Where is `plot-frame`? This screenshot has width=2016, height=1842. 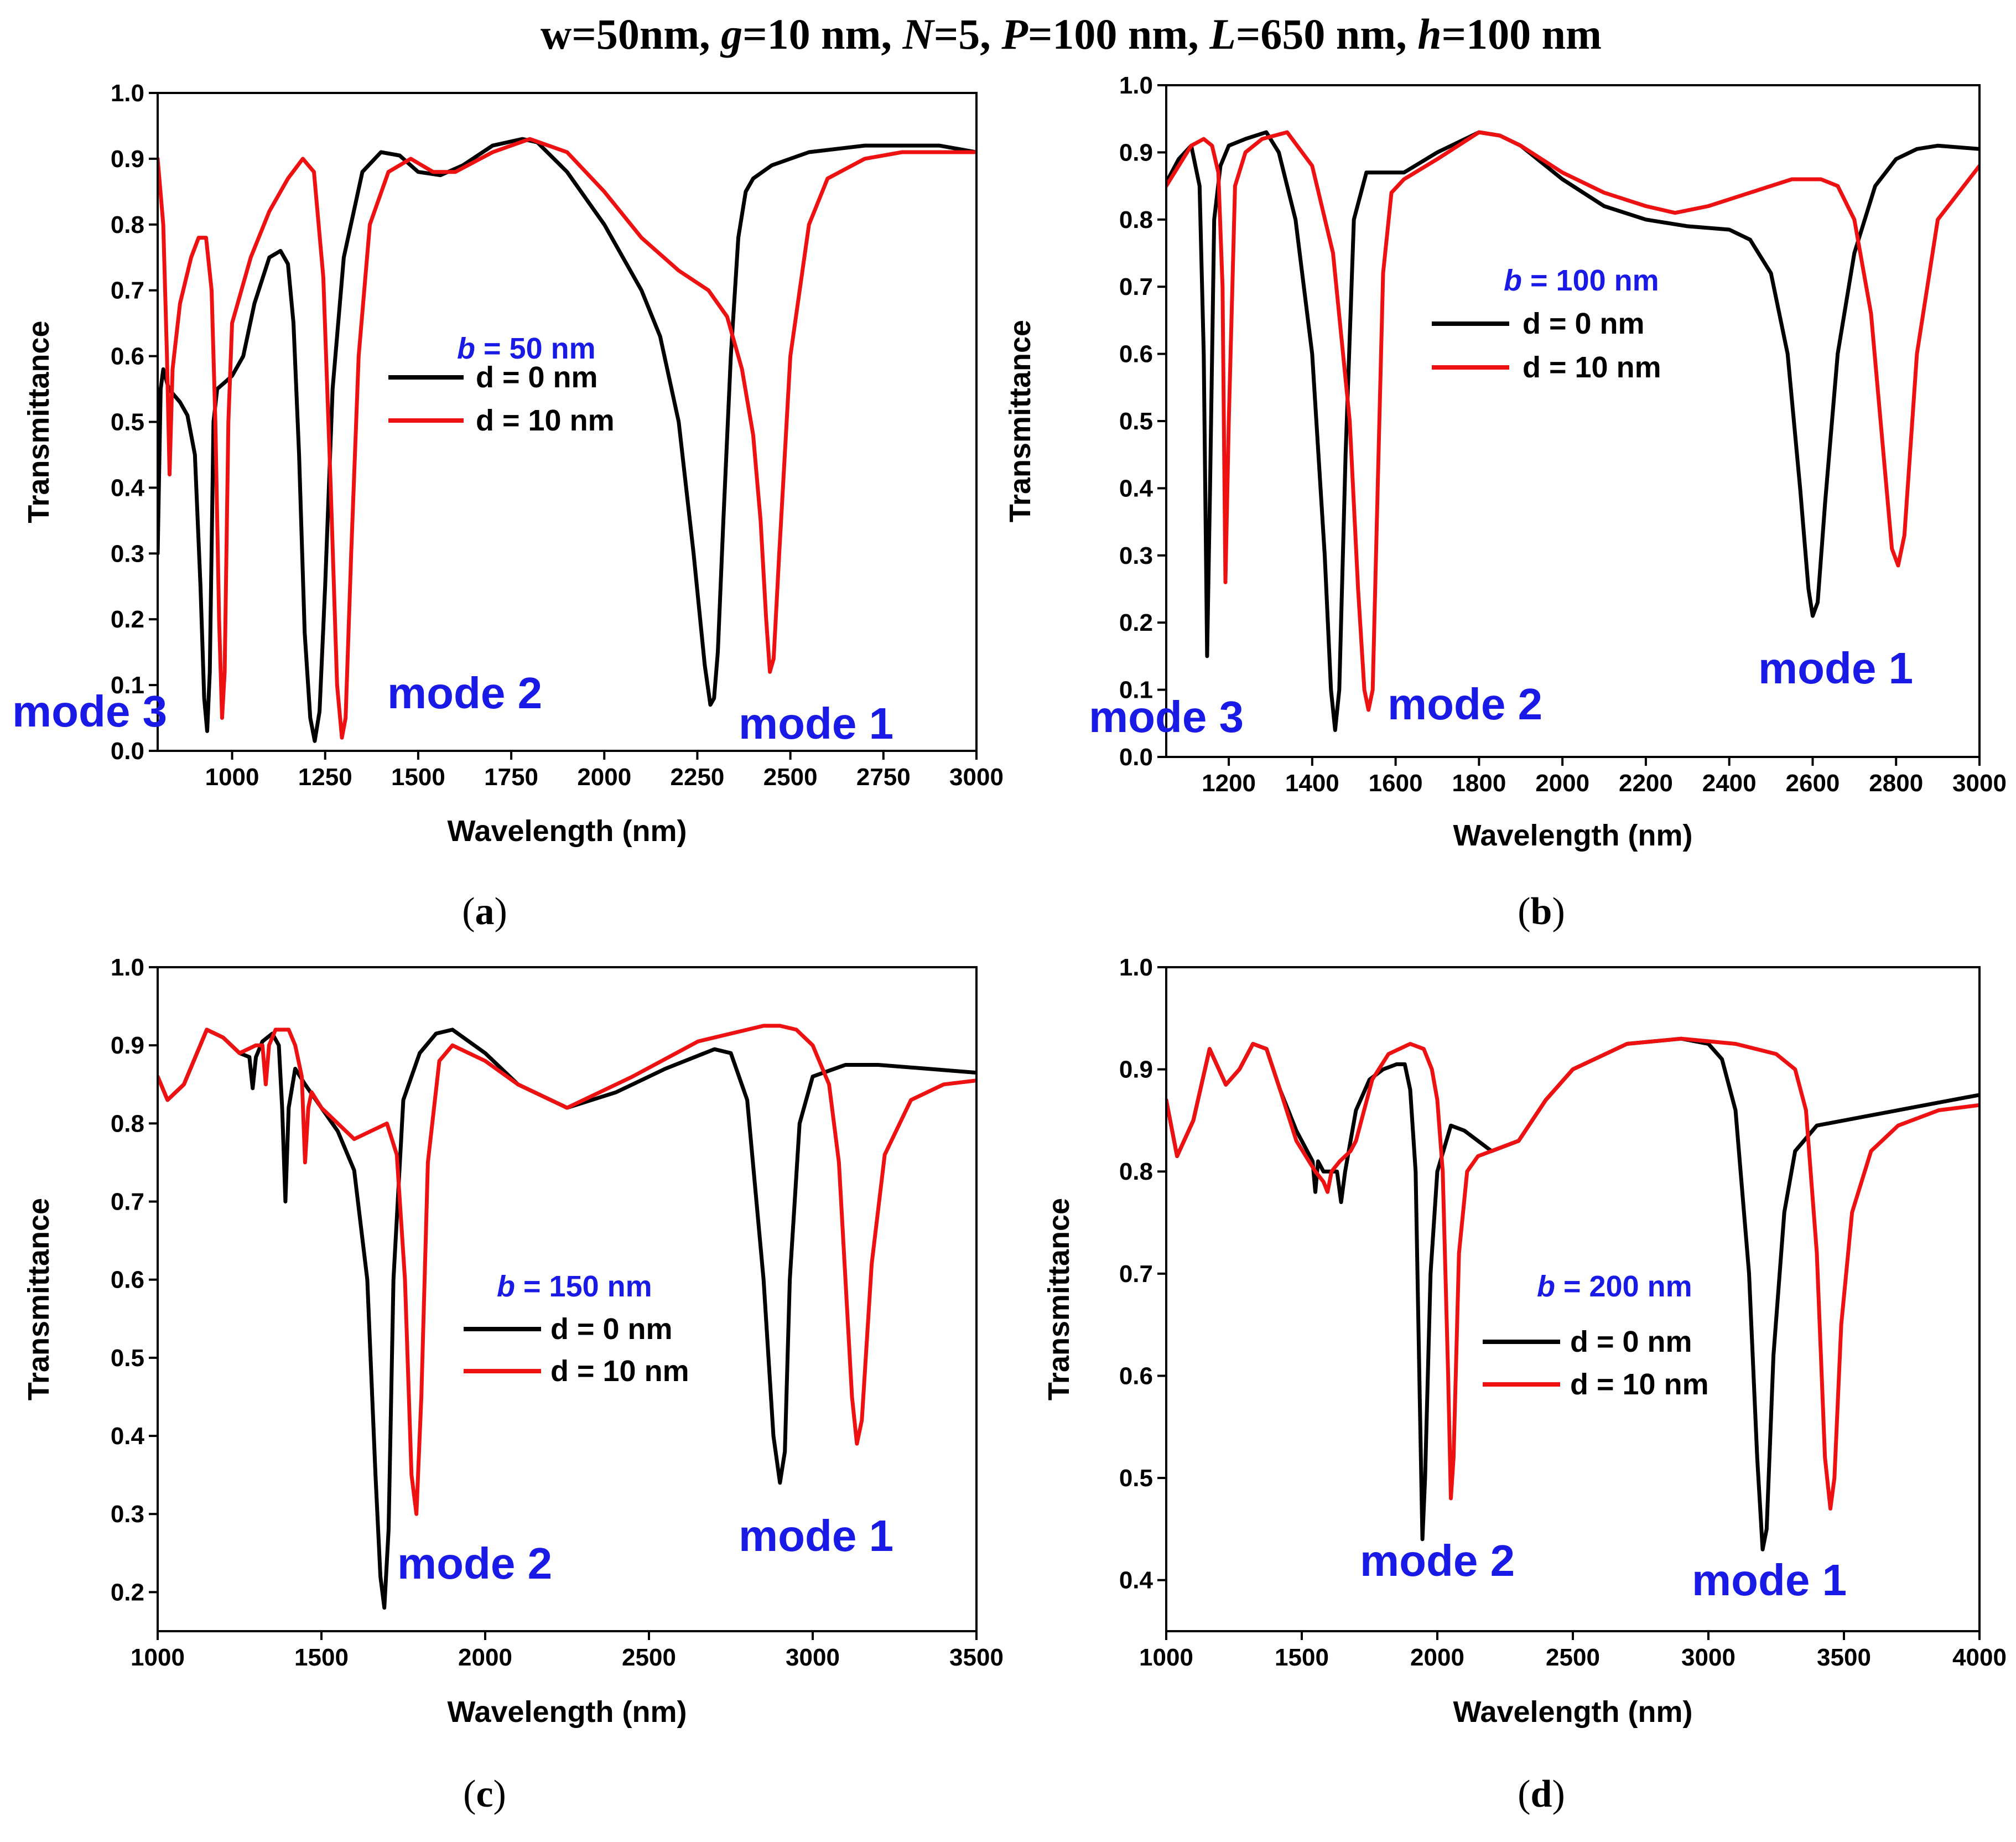 plot-frame is located at coordinates (568, 1299).